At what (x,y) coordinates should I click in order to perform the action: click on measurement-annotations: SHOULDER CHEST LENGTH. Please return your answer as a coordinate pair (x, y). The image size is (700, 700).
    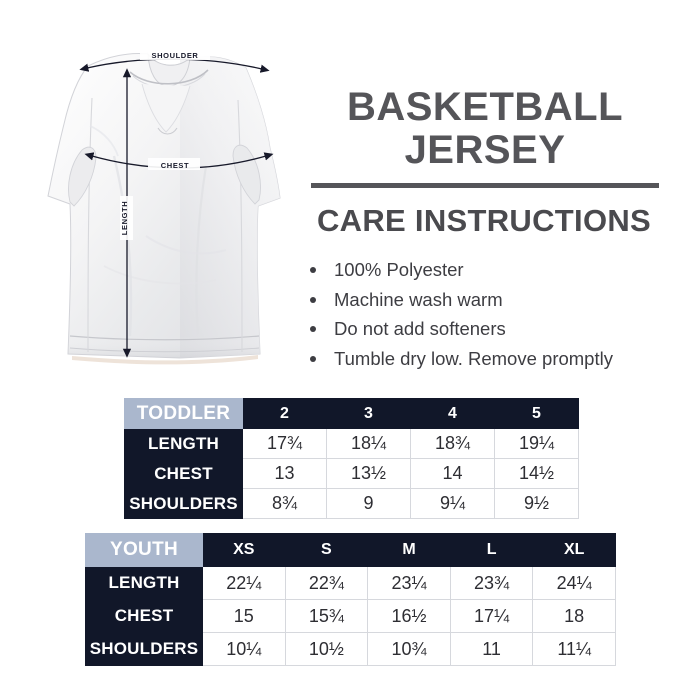
    Looking at the image, I should click on (176, 203).